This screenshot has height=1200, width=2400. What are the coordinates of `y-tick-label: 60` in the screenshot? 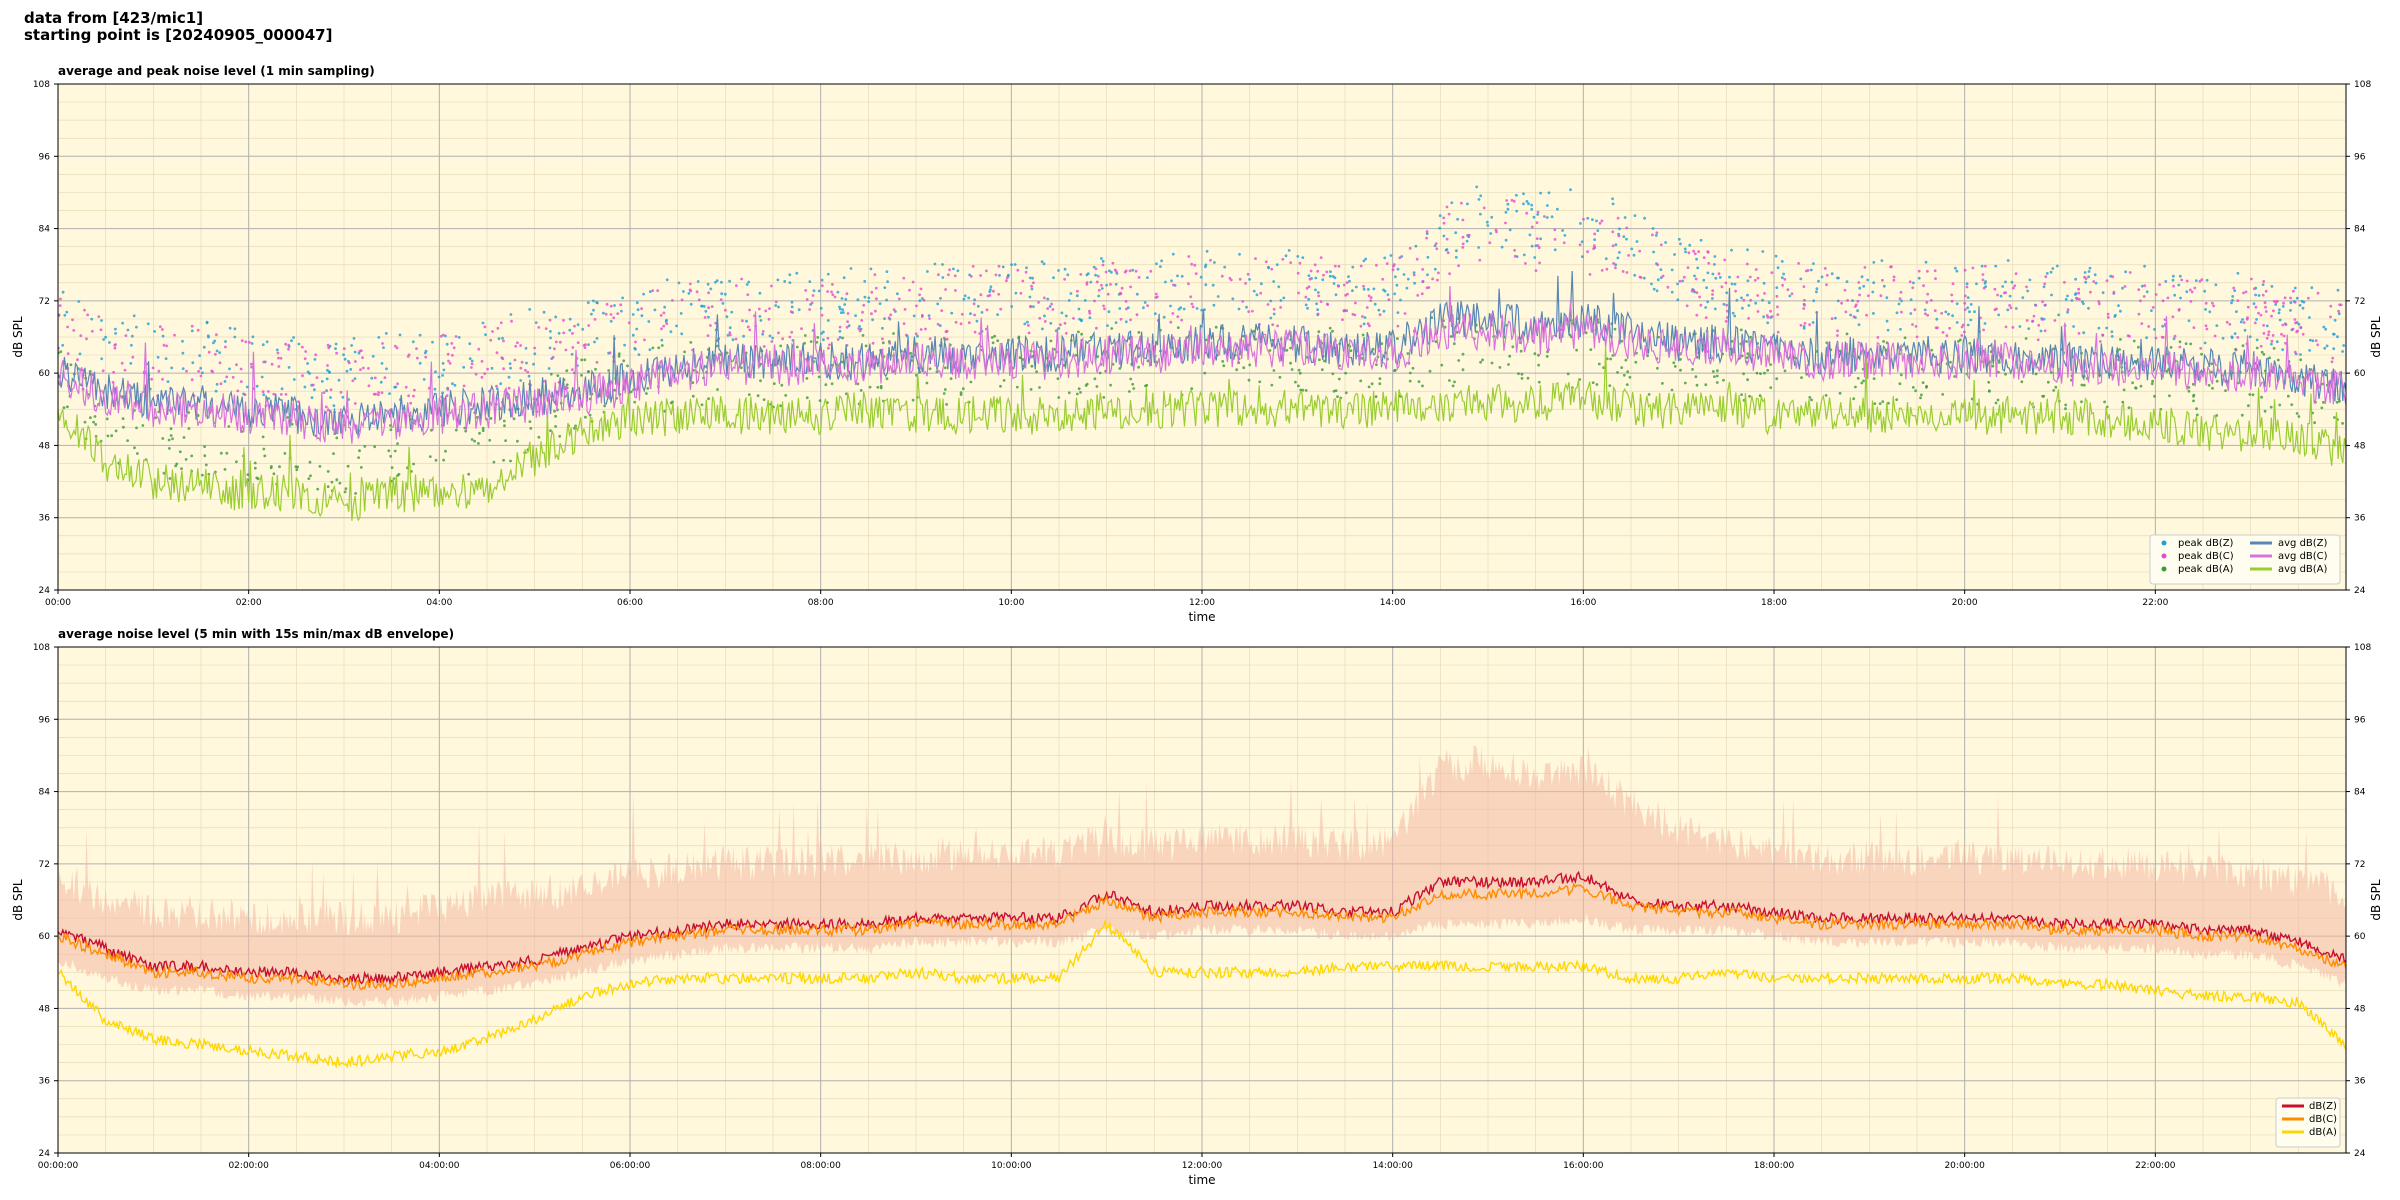 It's located at (45, 937).